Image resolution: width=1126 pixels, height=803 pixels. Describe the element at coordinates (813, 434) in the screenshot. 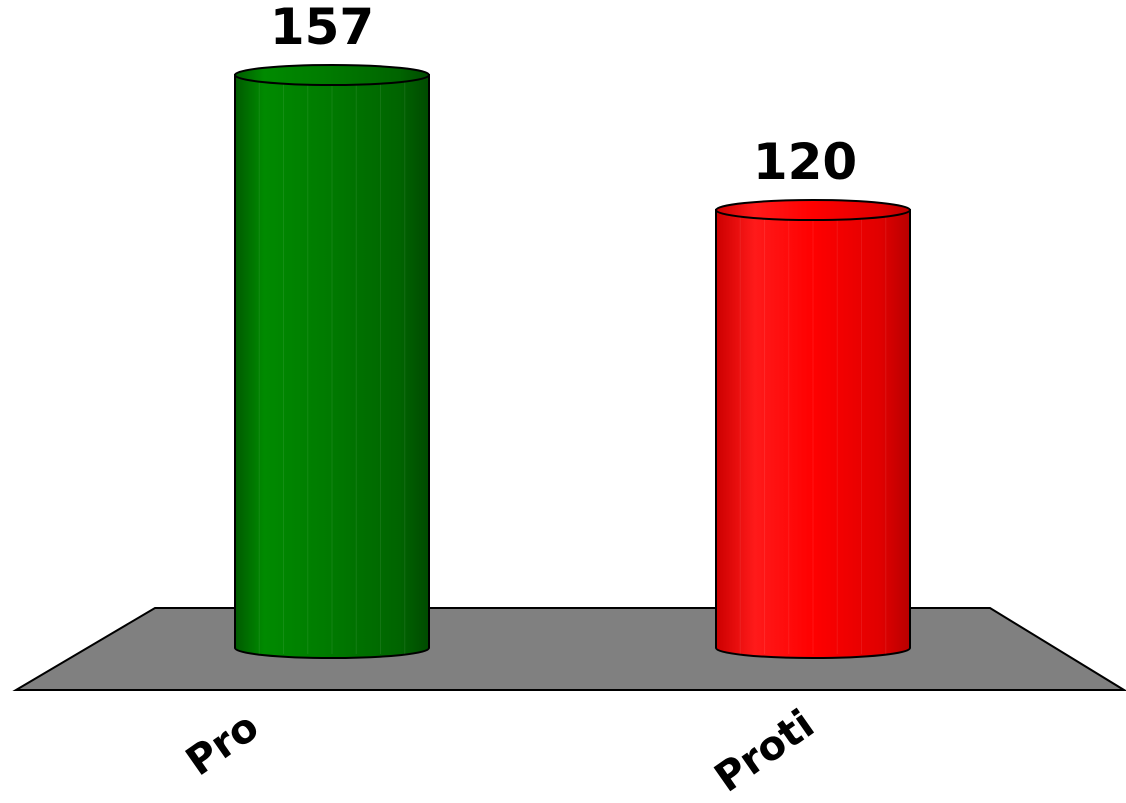

I see `bar-body-proti` at that location.